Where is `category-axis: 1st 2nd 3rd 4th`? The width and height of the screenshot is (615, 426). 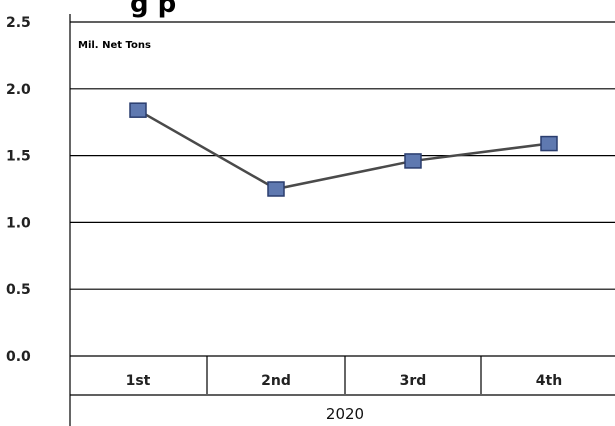 category-axis: 1st 2nd 3rd 4th is located at coordinates (342, 376).